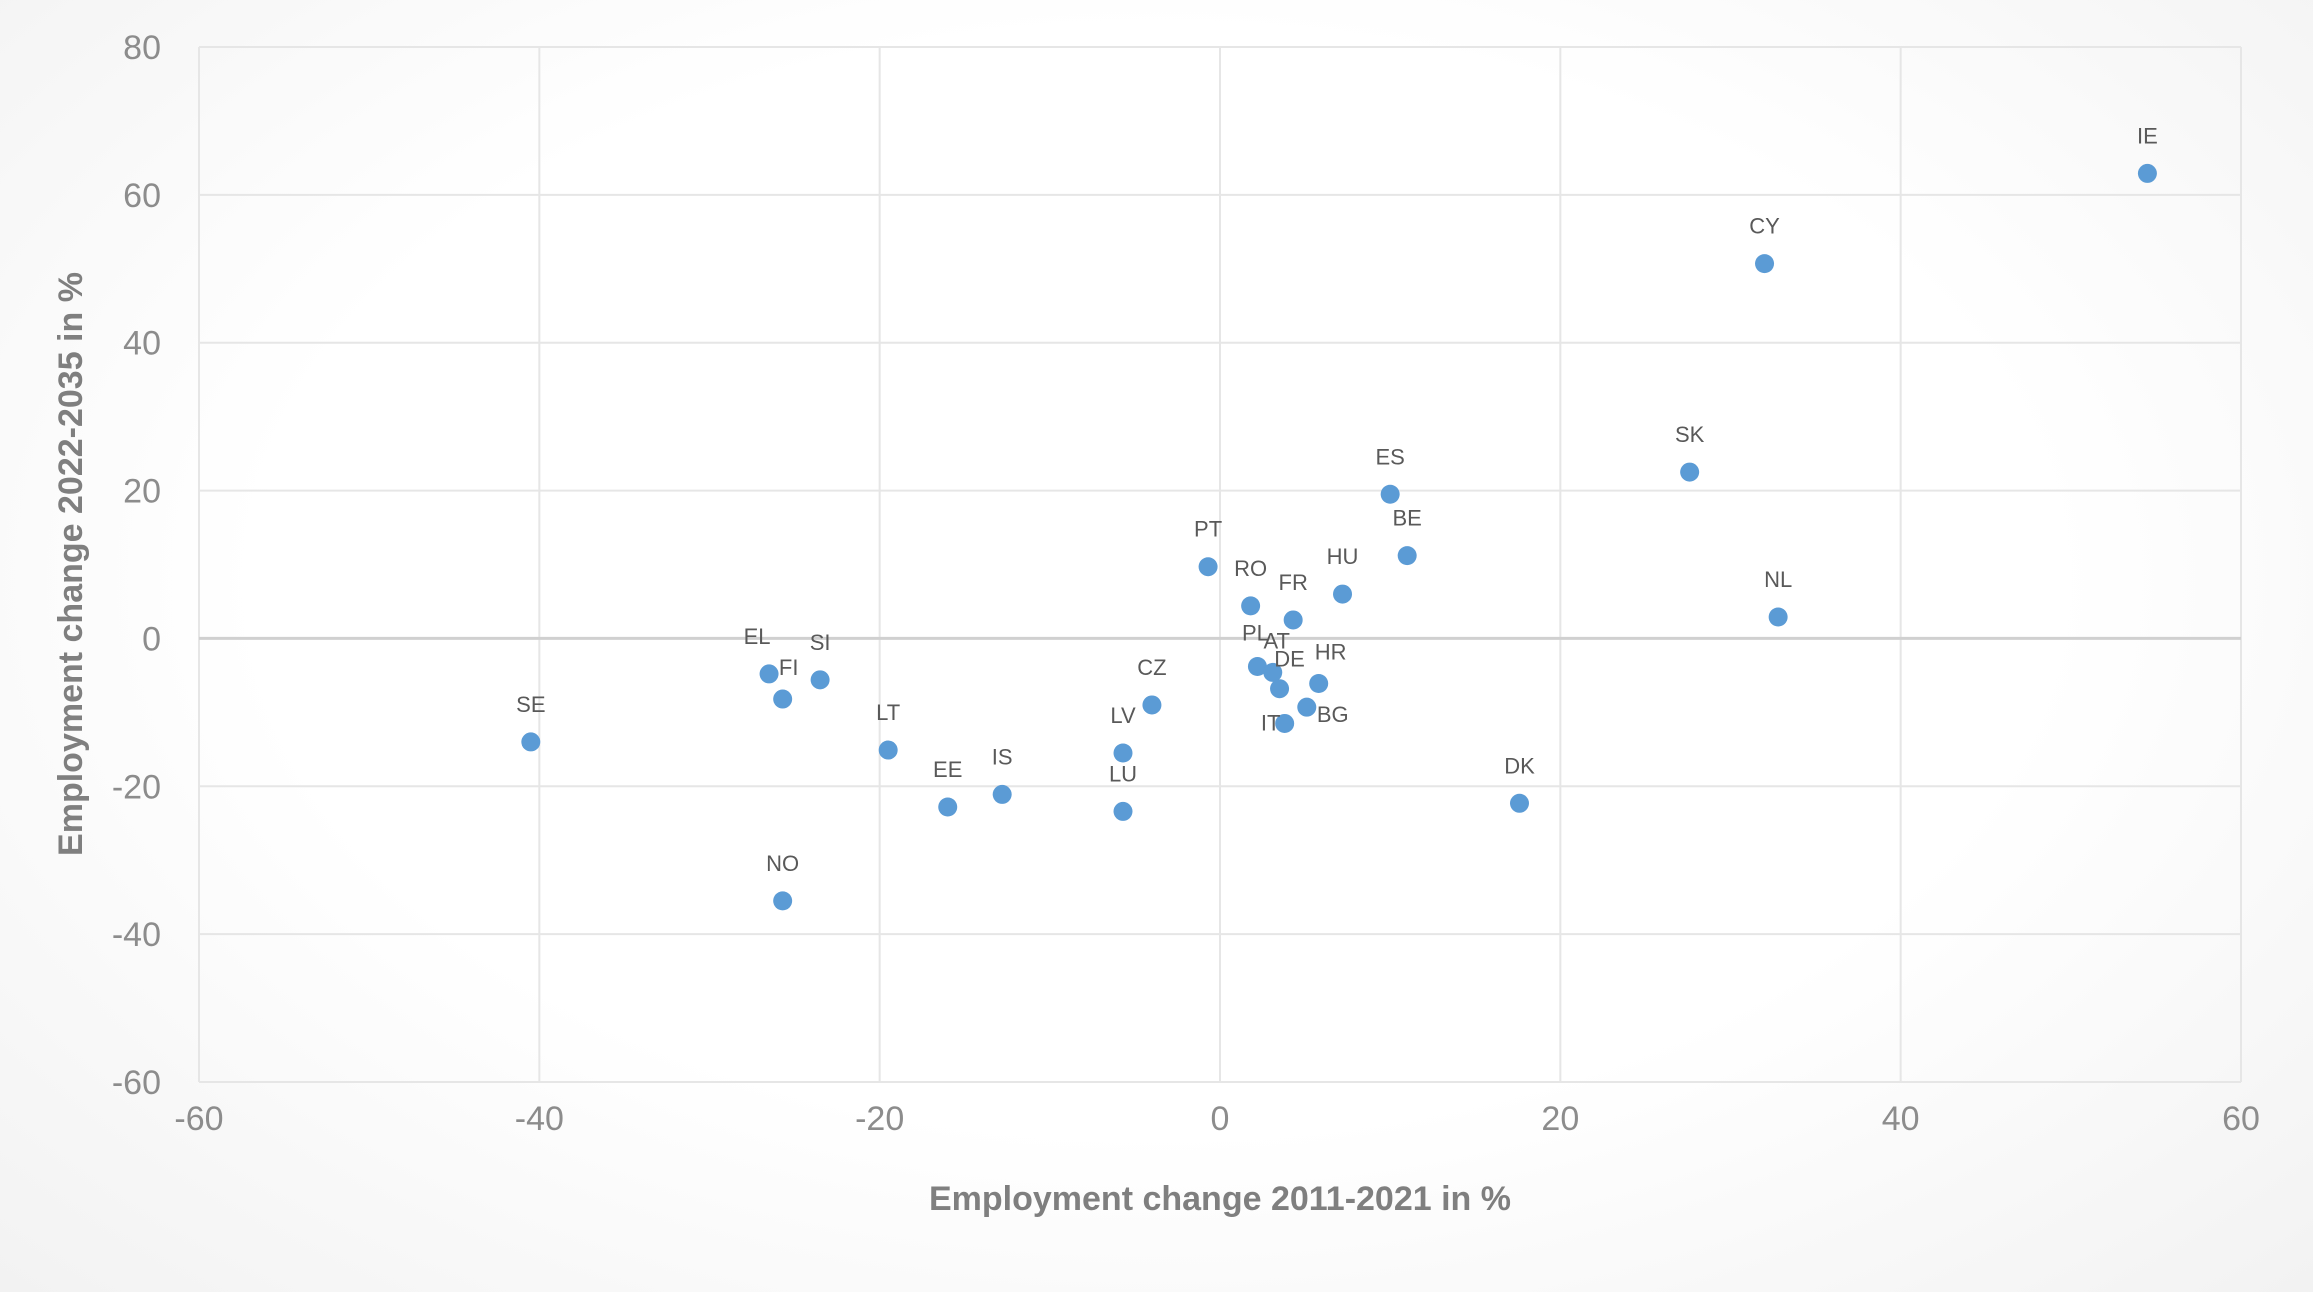 The image size is (2313, 1297). What do you see at coordinates (1152, 705) in the screenshot?
I see `data-point-cz` at bounding box center [1152, 705].